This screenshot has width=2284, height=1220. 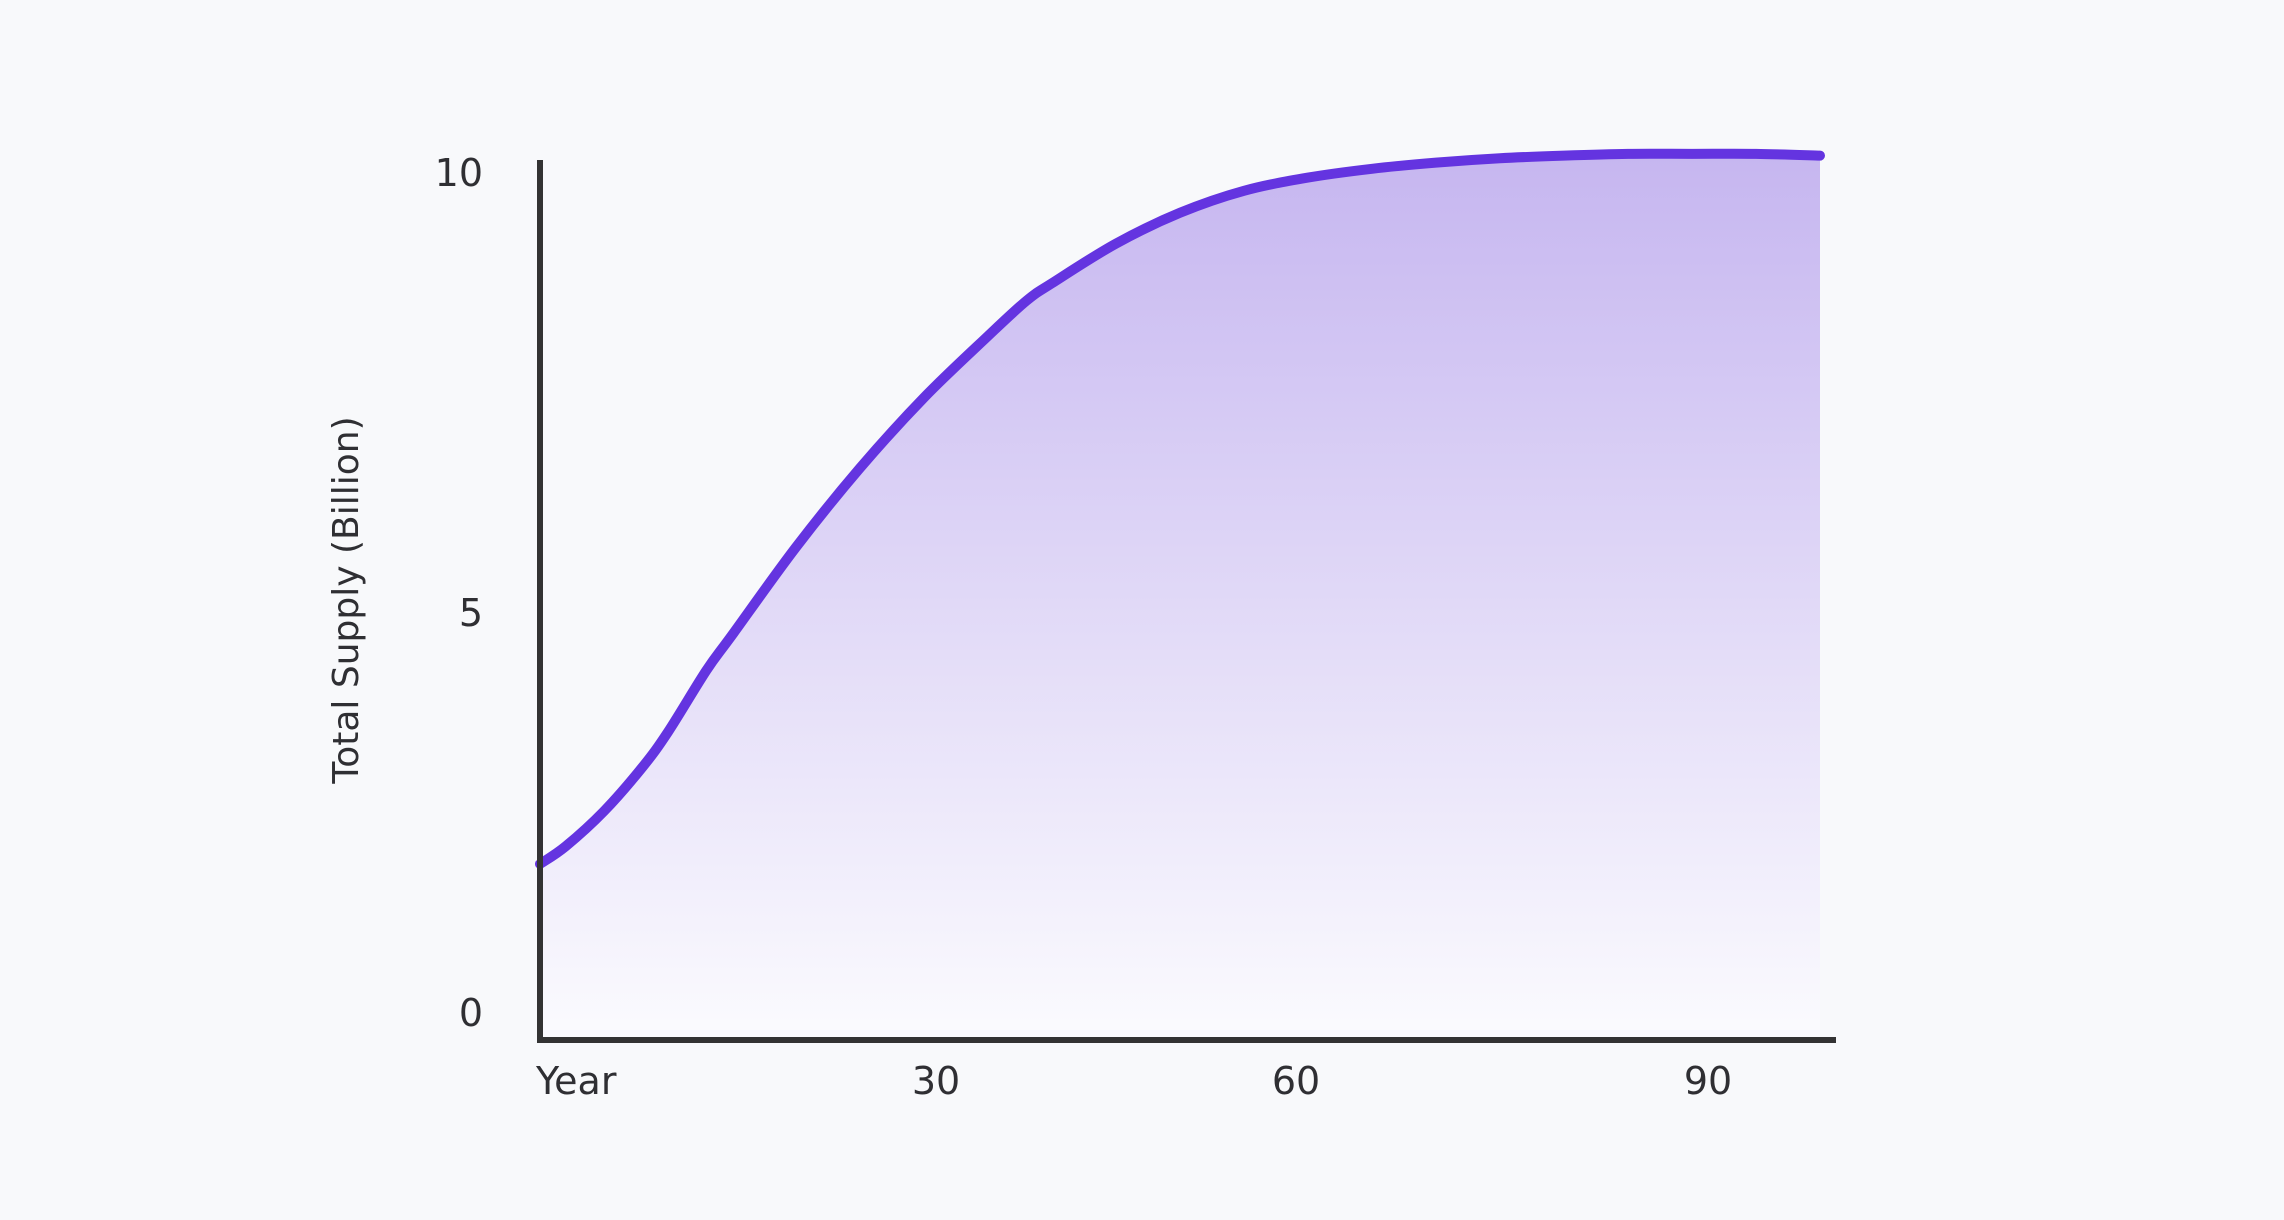 What do you see at coordinates (1296, 1081) in the screenshot?
I see `x-tick-label: 60` at bounding box center [1296, 1081].